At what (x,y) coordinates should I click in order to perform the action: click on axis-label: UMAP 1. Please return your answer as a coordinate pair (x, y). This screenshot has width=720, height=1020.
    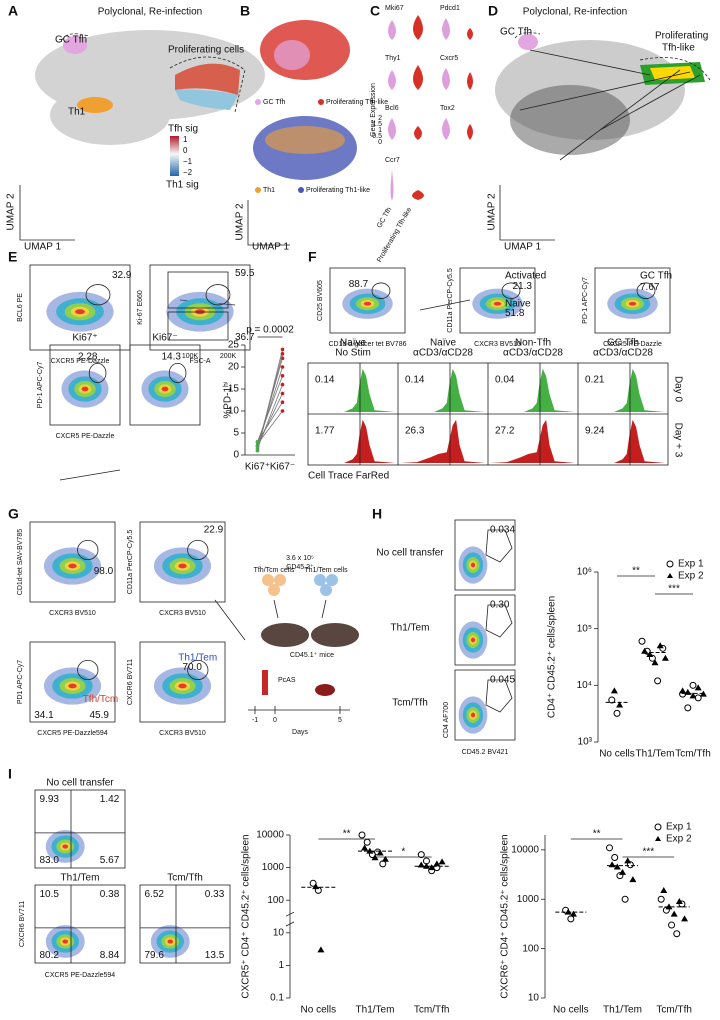
    Looking at the image, I should click on (522, 247).